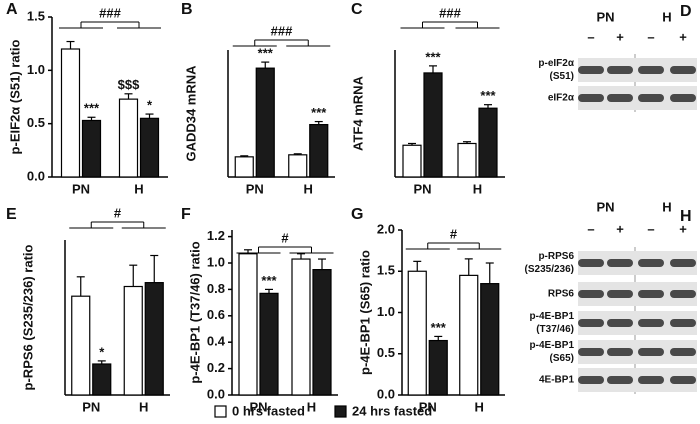 The height and width of the screenshot is (424, 700). Describe the element at coordinates (686, 216) in the screenshot. I see `panel-letter: H` at that location.